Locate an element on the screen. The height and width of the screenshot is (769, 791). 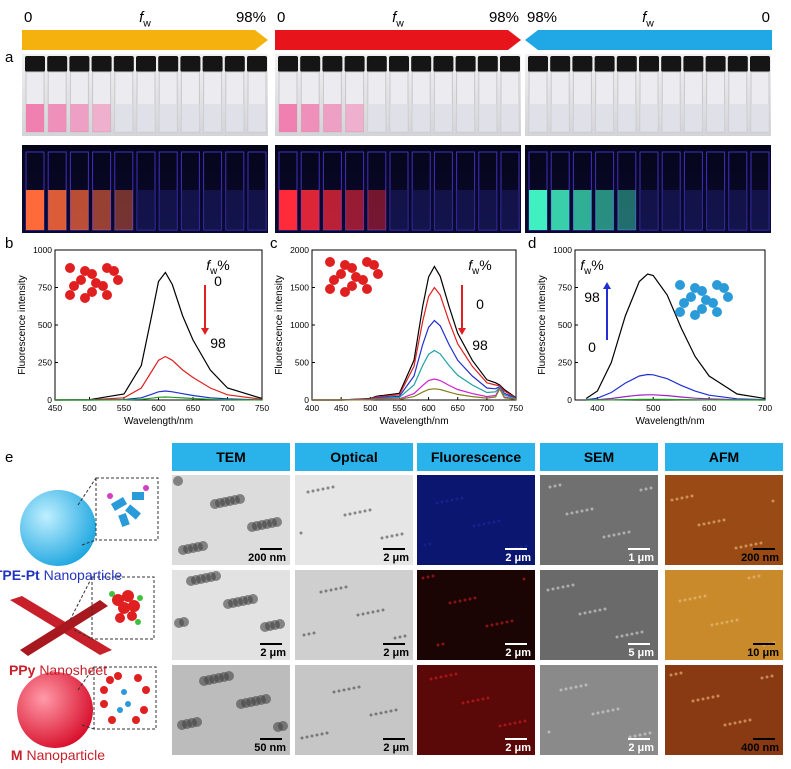
nanoparticle-illustration is located at coordinates (55, 710).